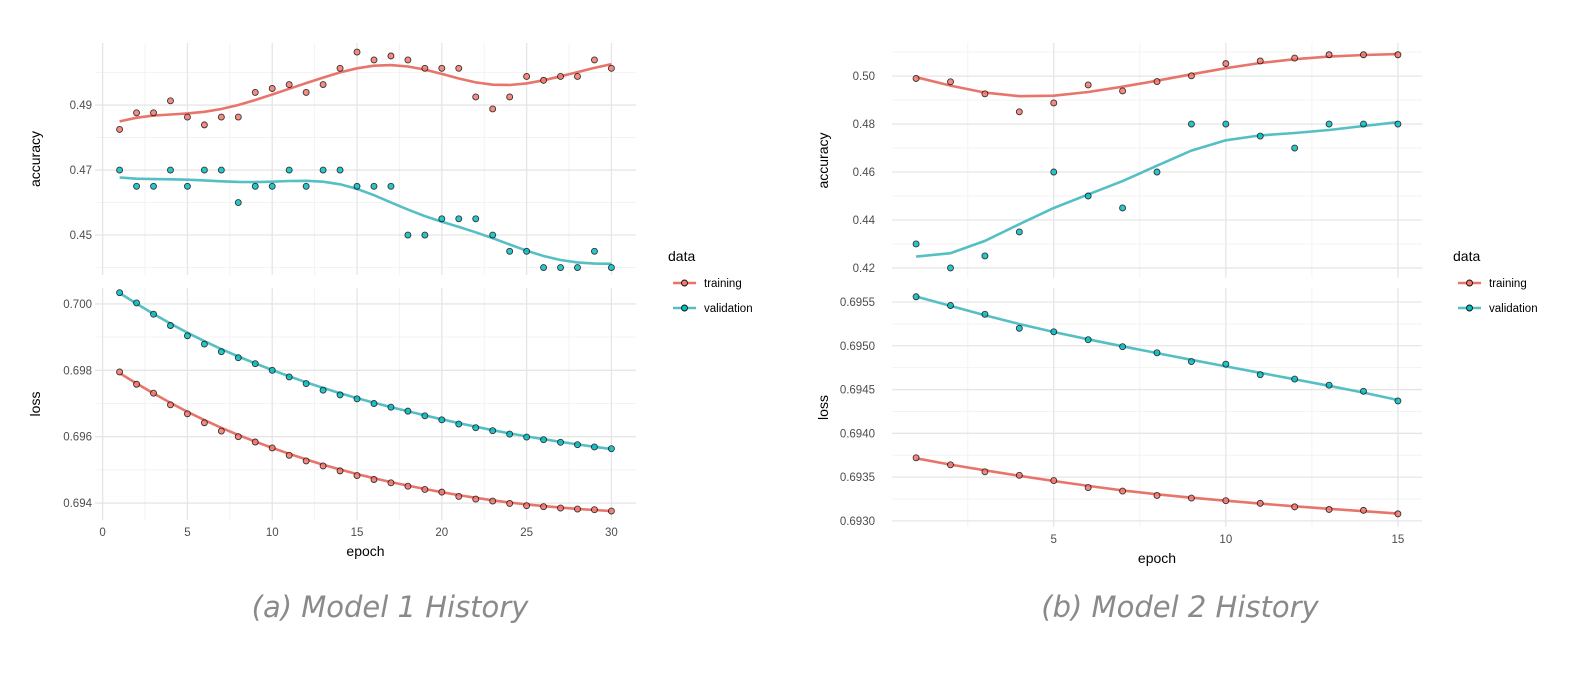  What do you see at coordinates (81, 171) in the screenshot?
I see `y-tick-label: 0.47` at bounding box center [81, 171].